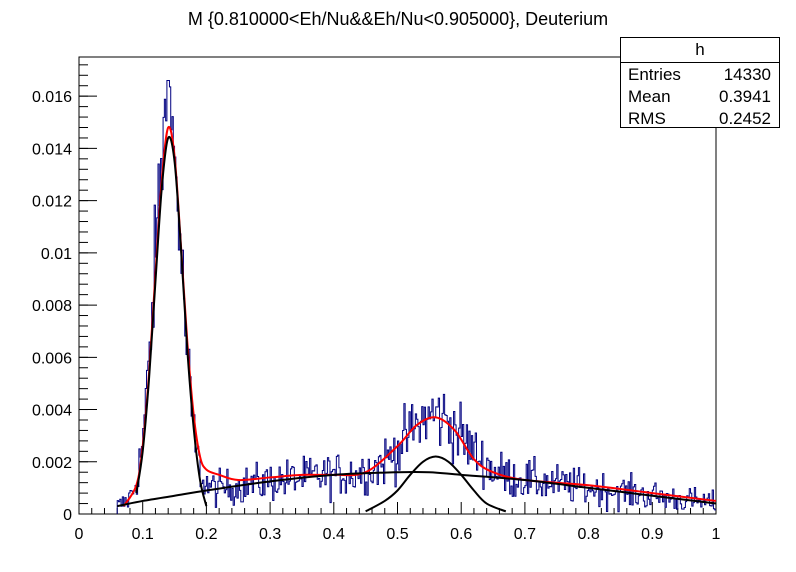 The height and width of the screenshot is (572, 796). Describe the element at coordinates (652, 534) in the screenshot. I see `x-tick-label: 0.9` at that location.